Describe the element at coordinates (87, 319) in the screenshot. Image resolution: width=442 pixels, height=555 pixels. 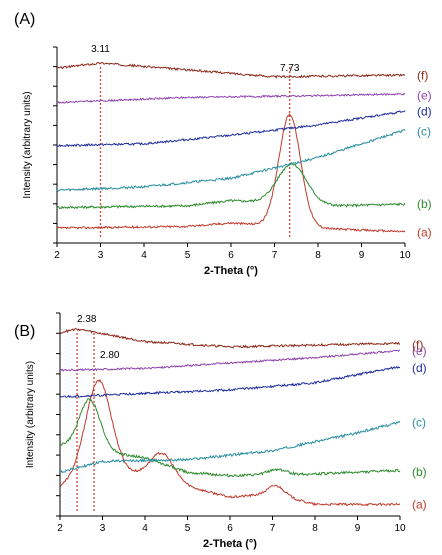
I see `reference-line-label: 2.38` at that location.